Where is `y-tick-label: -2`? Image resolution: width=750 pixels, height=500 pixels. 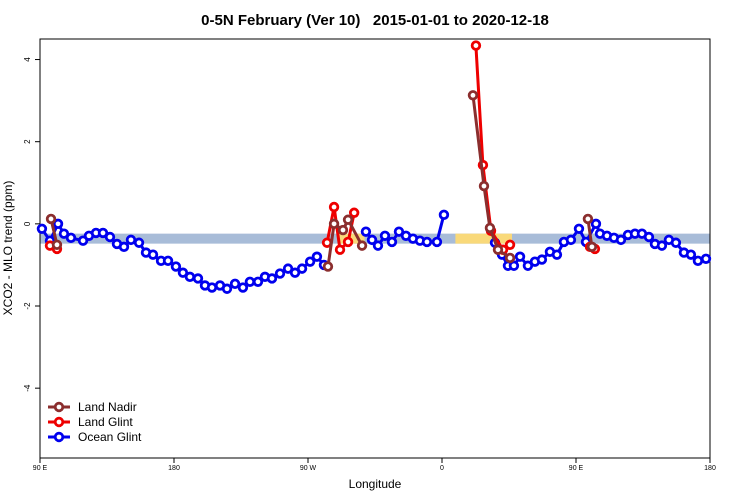
y-tick-label: -2 is located at coordinates (27, 306).